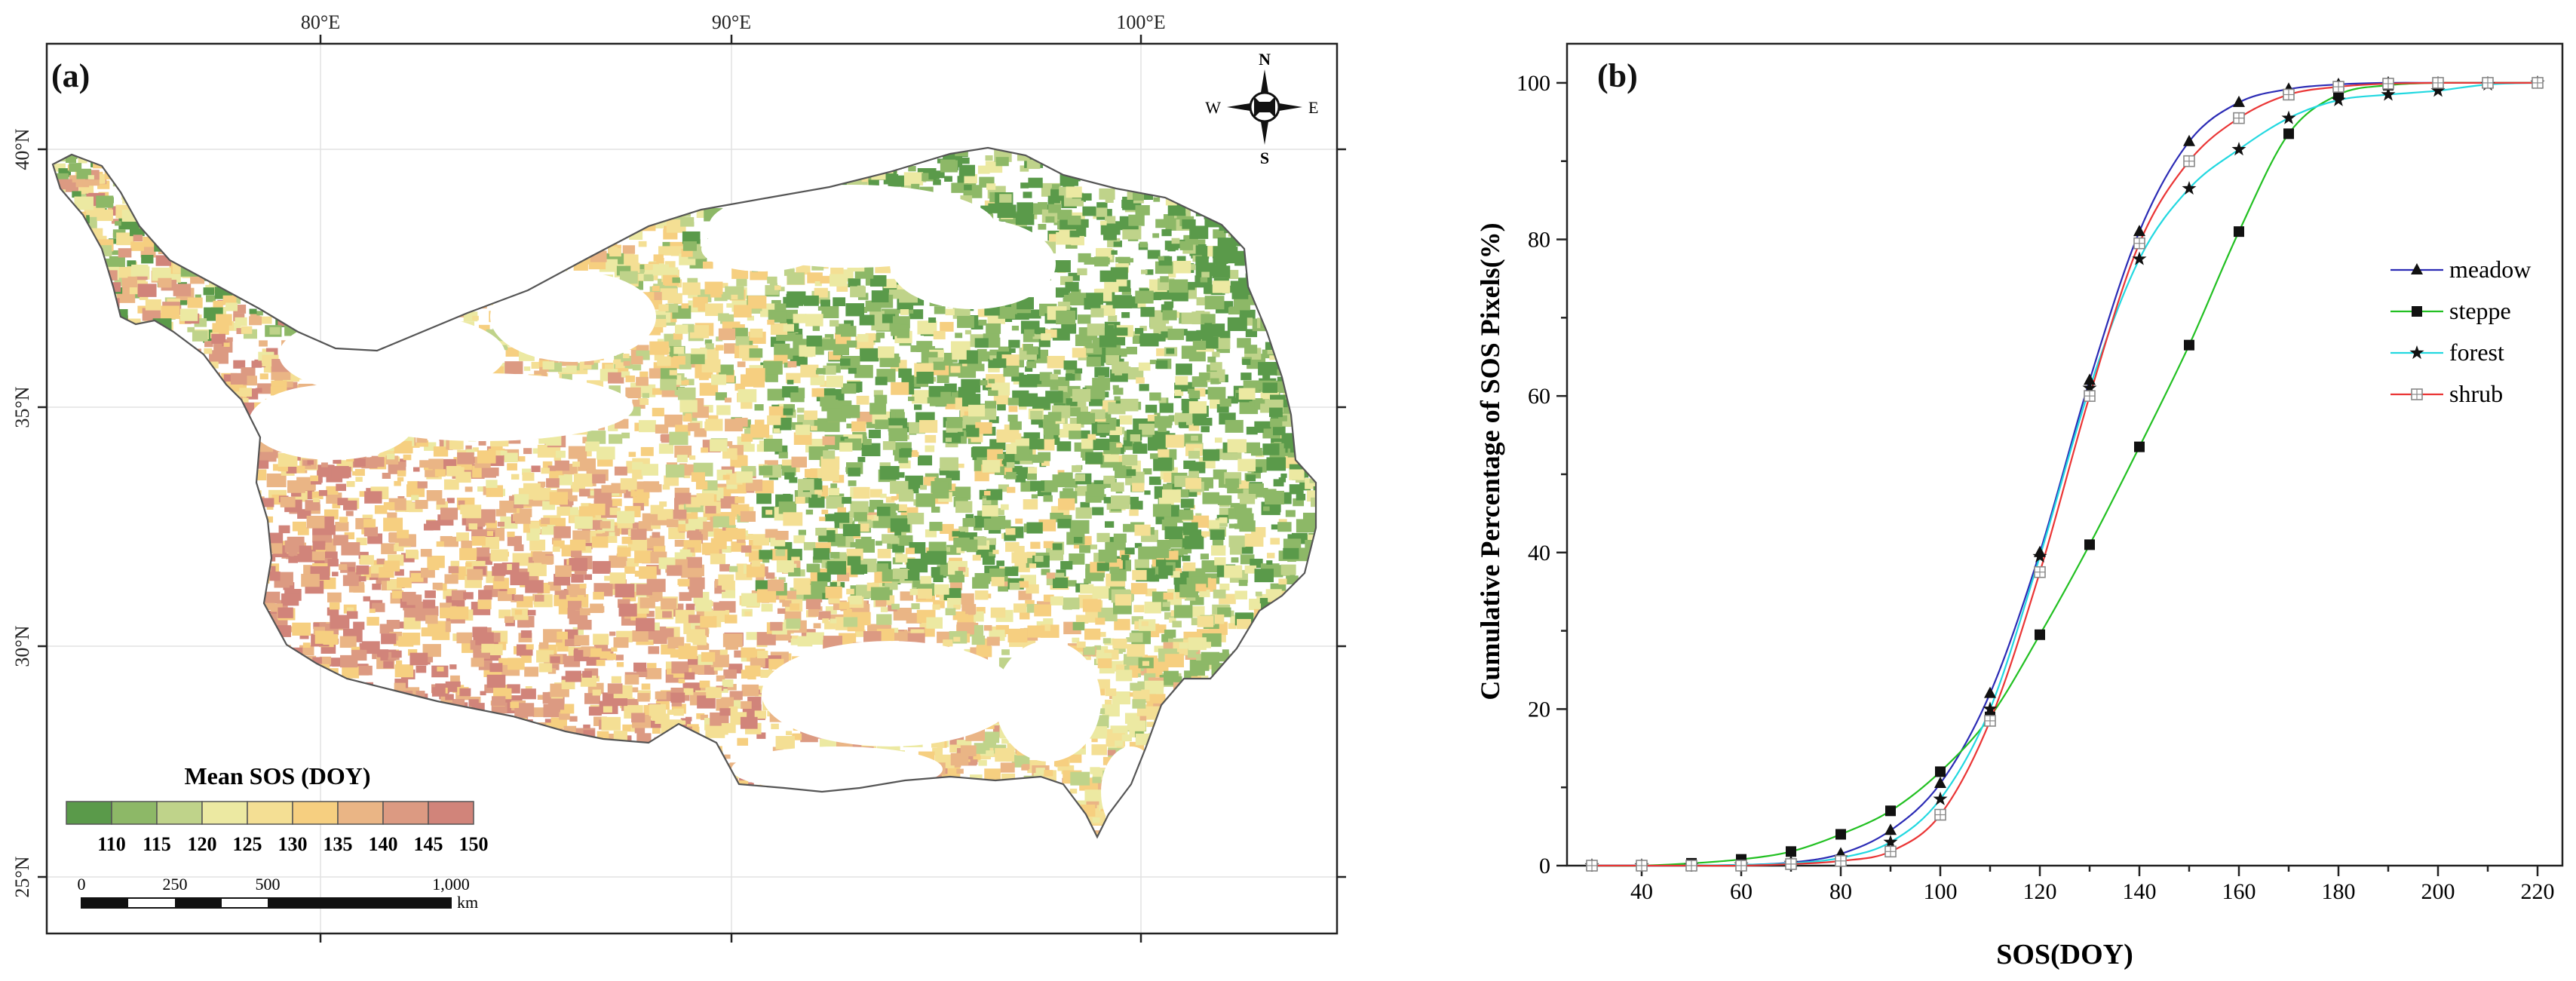 Image resolution: width=2576 pixels, height=981 pixels. Describe the element at coordinates (247, 844) in the screenshot. I see `legend-tick-label: 125` at that location.